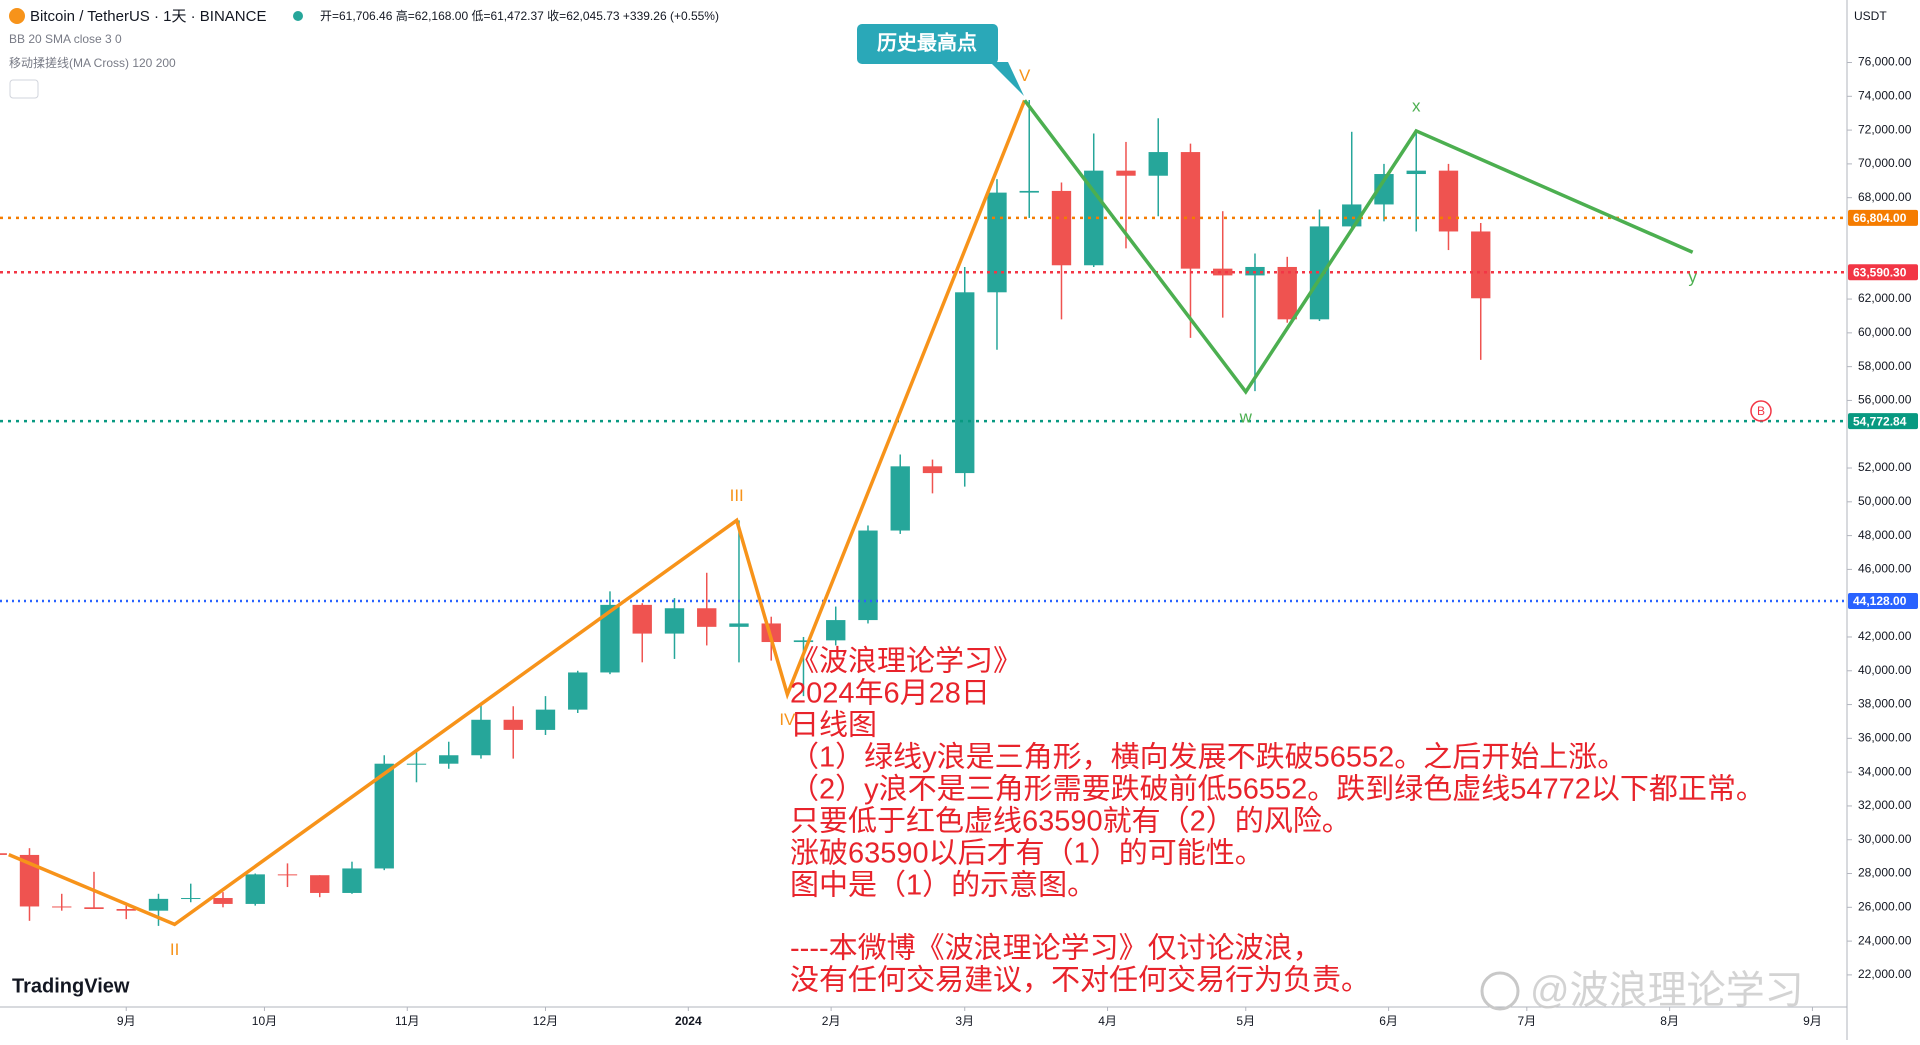 The width and height of the screenshot is (1920, 1045). Describe the element at coordinates (545, 1021) in the screenshot. I see `x-tick-label: 12月` at that location.